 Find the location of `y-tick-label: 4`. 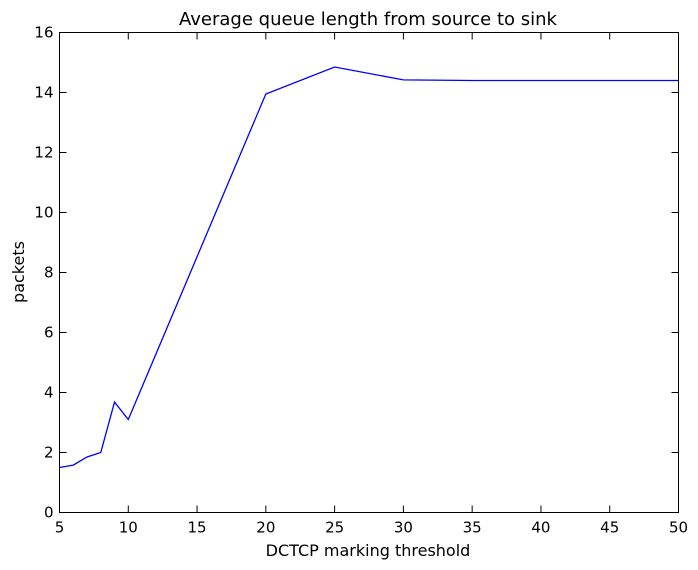

y-tick-label: 4 is located at coordinates (49, 393).